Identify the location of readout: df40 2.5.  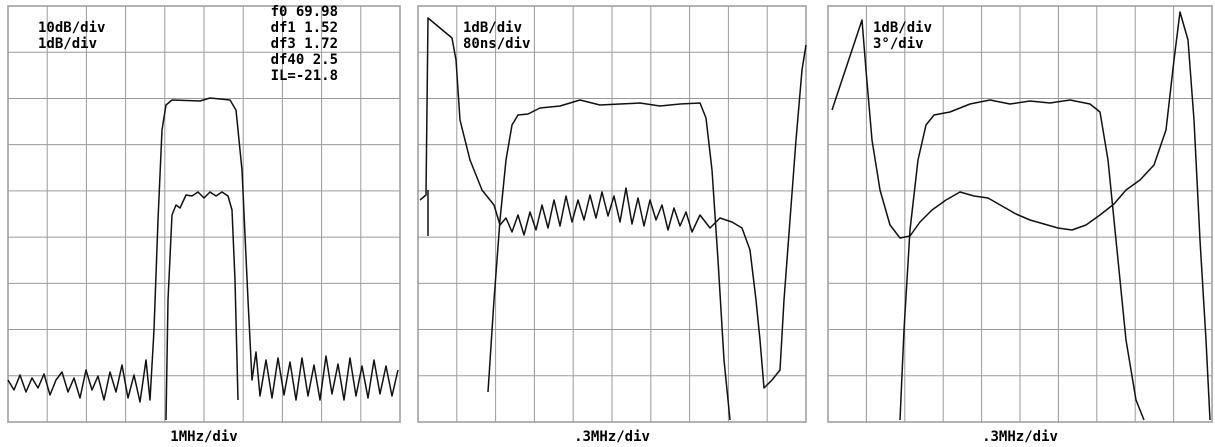
(304, 60).